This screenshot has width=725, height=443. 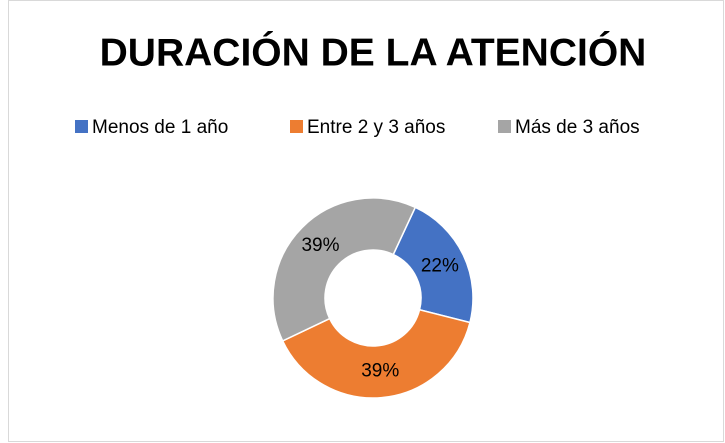 I want to click on chart-title: DURACIÓN DE LA ATENCIÓN, so click(x=373, y=52).